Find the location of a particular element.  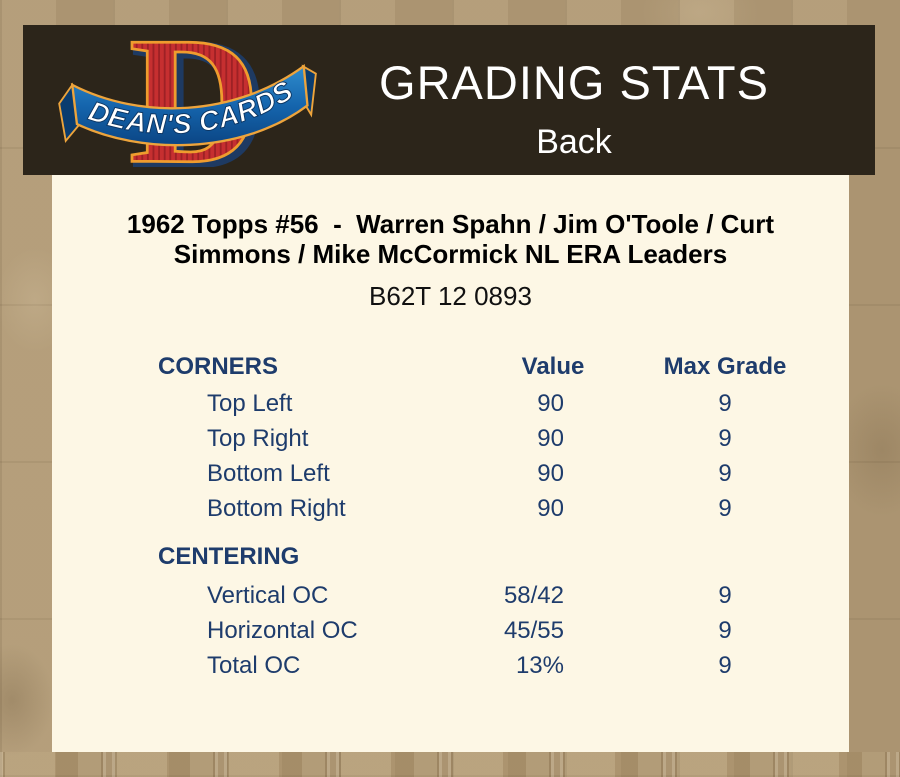

row-value: 13% is located at coordinates (539, 665).